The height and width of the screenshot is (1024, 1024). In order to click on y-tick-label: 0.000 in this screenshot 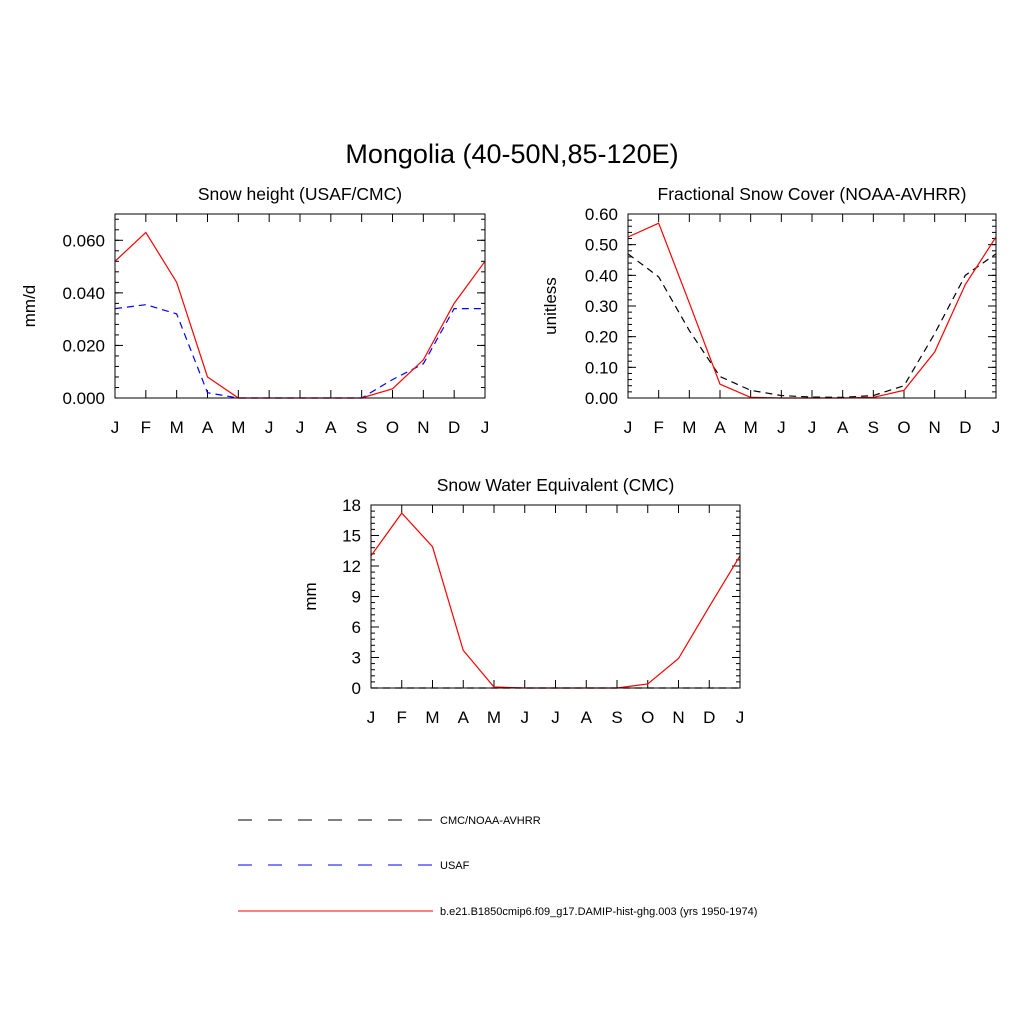, I will do `click(83, 398)`.